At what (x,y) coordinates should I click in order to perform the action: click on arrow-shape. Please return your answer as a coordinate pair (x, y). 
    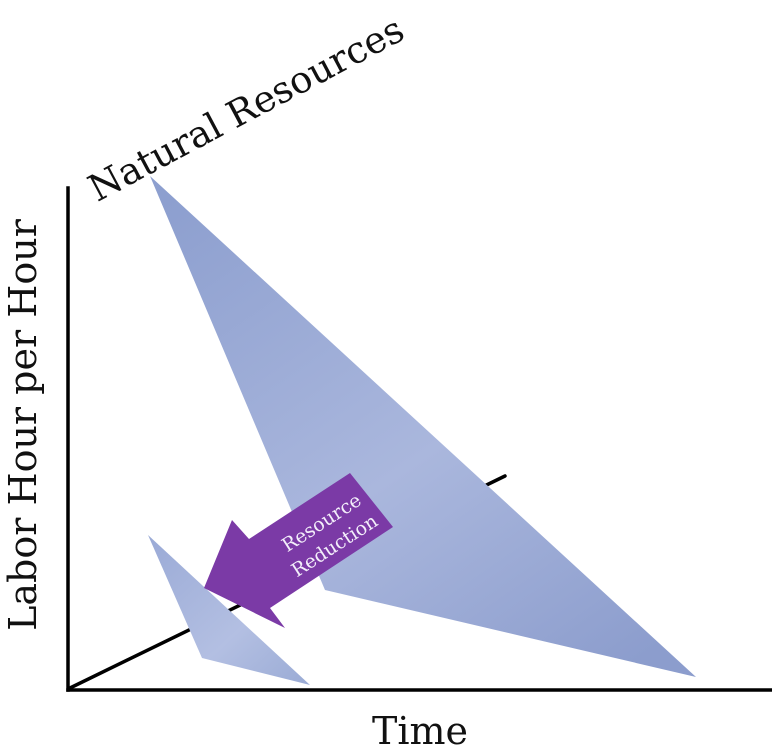
    Looking at the image, I should click on (298, 550).